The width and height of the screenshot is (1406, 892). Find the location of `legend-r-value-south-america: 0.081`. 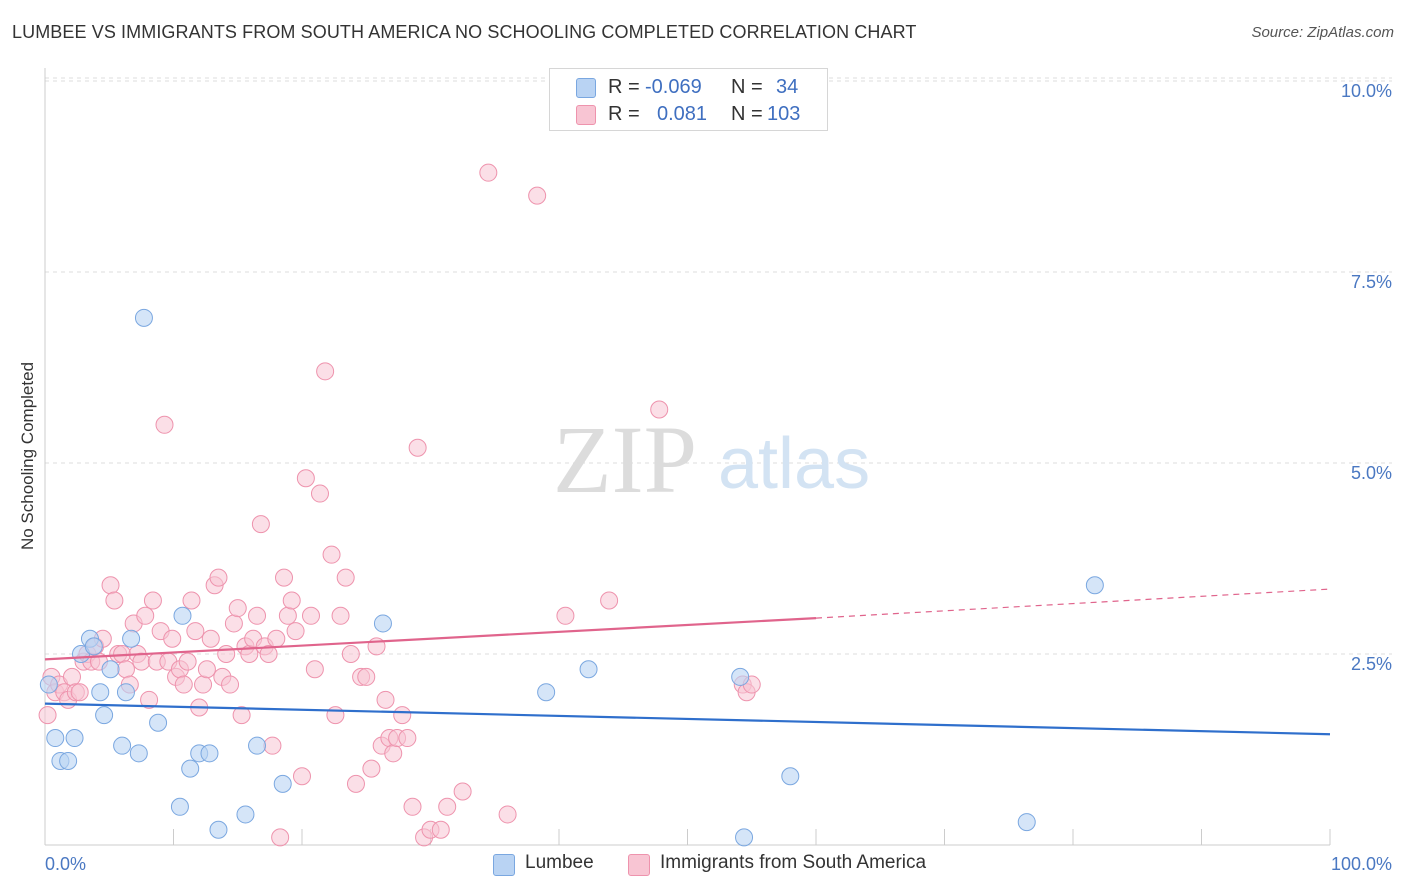

legend-r-value-south-america: 0.081 is located at coordinates (682, 114).